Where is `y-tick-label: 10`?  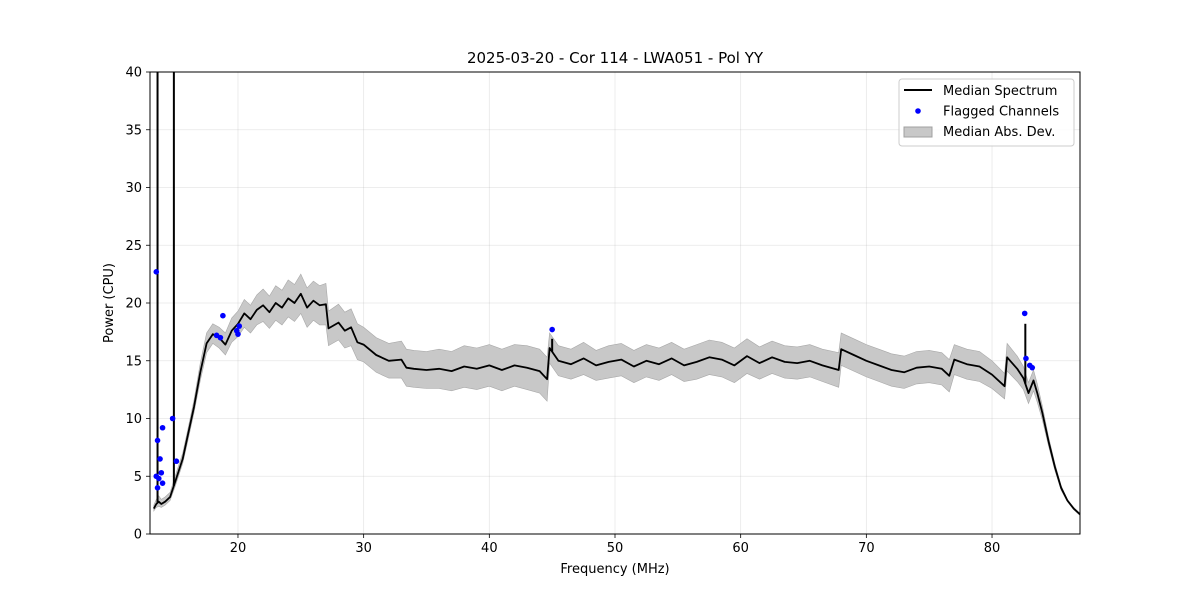 y-tick-label: 10 is located at coordinates (133, 419).